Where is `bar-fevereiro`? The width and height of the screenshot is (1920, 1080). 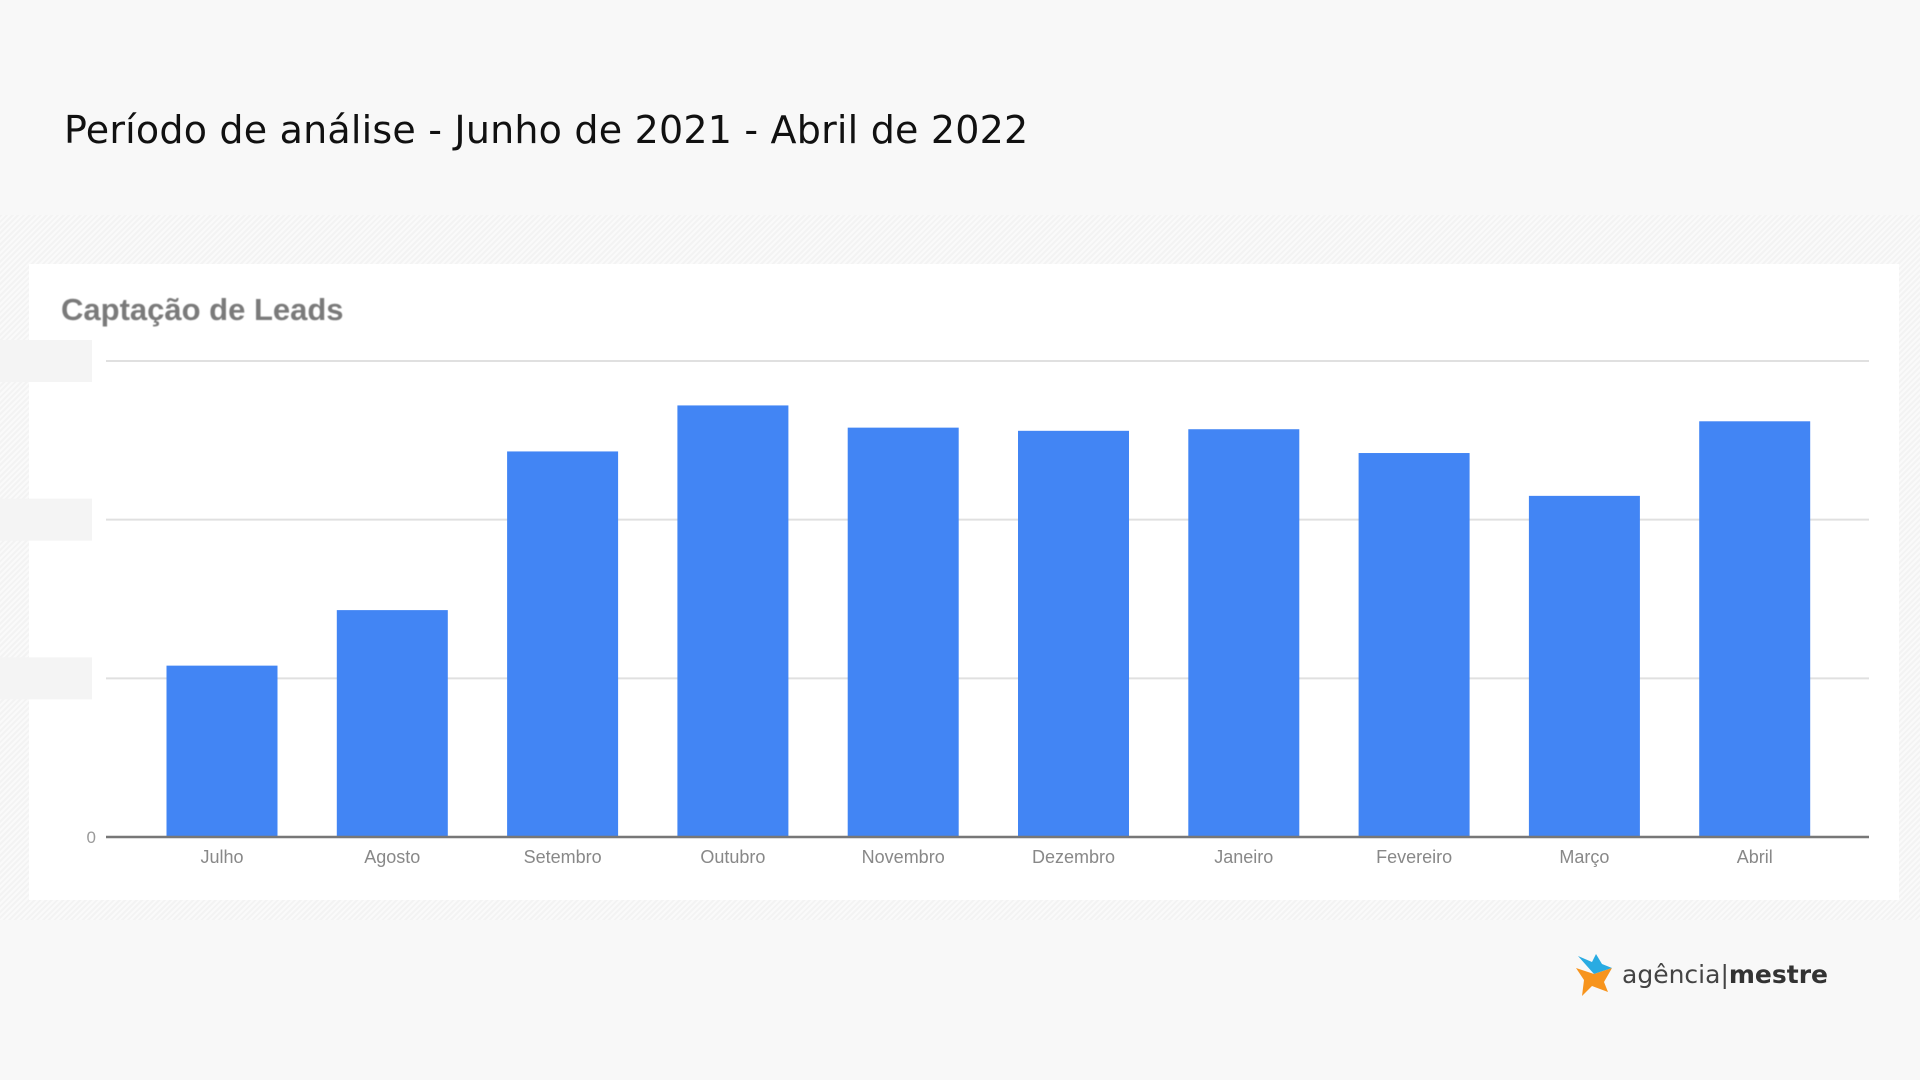 bar-fevereiro is located at coordinates (1414, 645).